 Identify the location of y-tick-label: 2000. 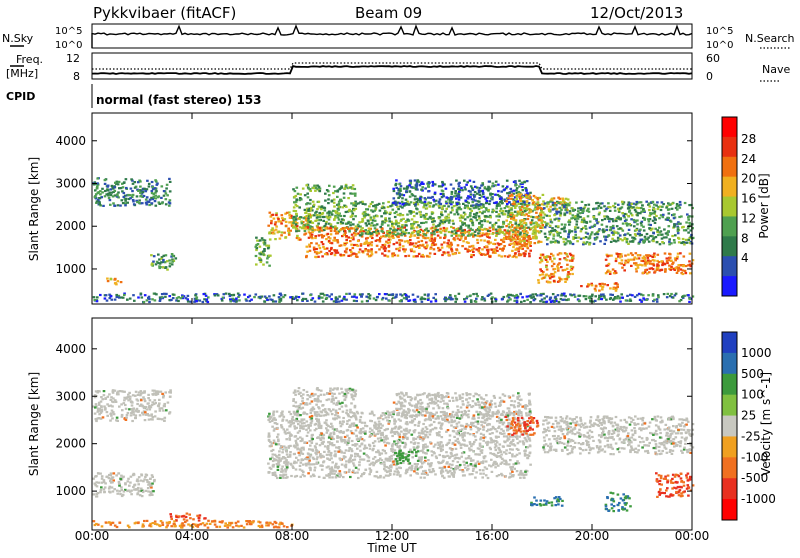
(70, 226).